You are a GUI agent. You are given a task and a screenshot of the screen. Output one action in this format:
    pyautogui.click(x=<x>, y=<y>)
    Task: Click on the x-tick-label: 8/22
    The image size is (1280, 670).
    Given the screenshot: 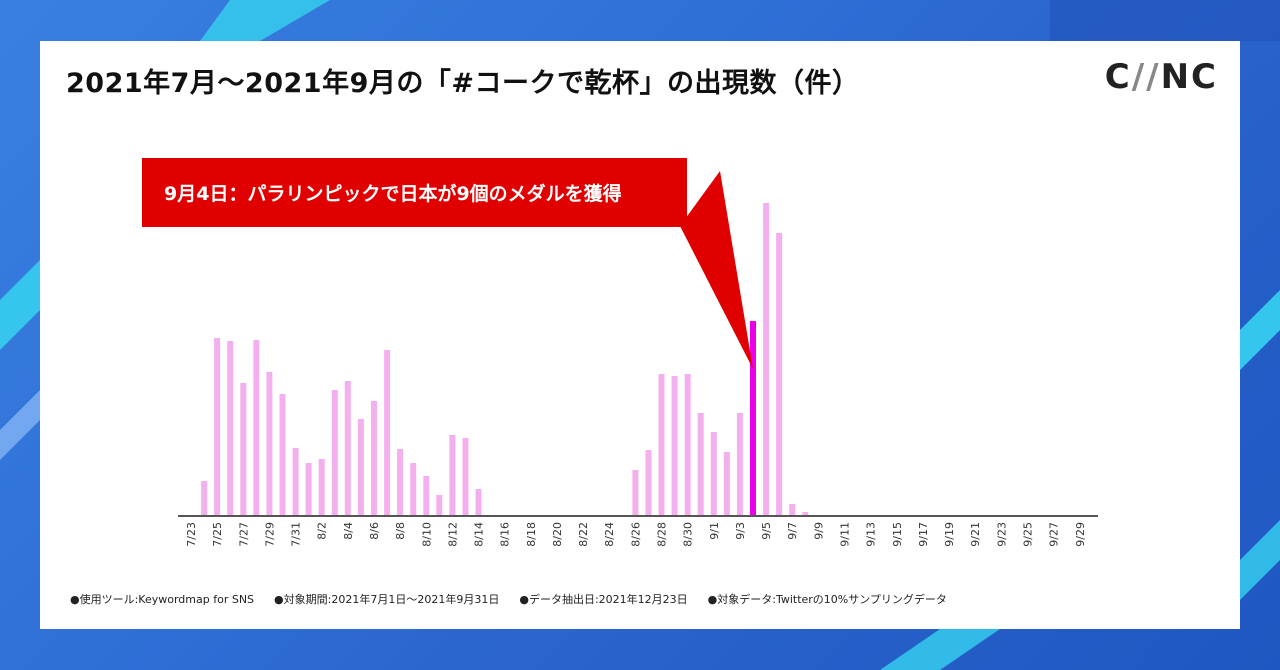 What is the action you would take?
    pyautogui.click(x=583, y=534)
    